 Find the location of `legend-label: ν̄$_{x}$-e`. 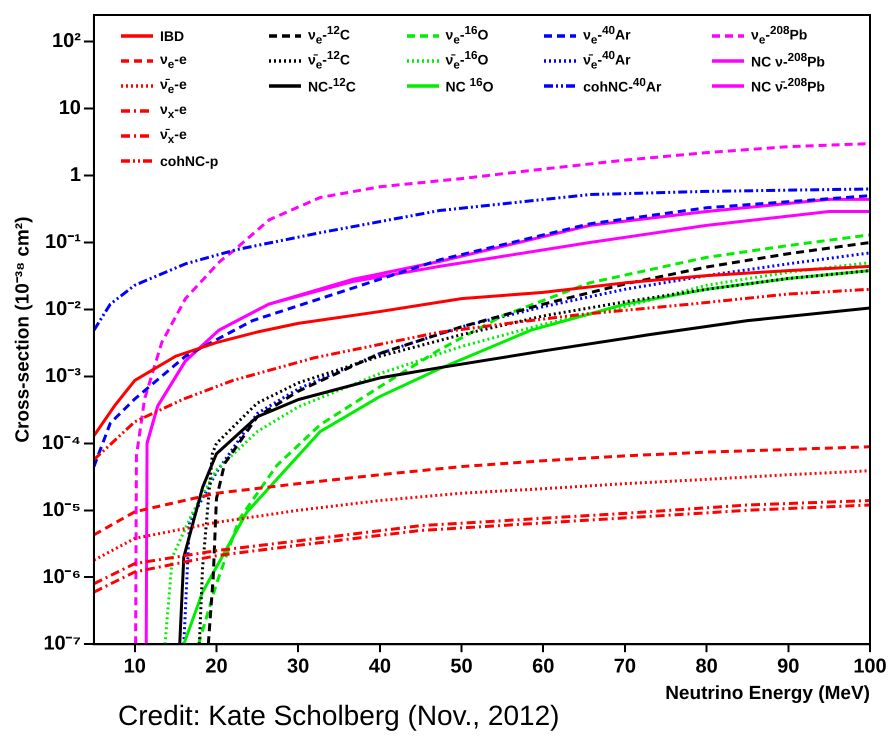

legend-label: ν̄$_{x}$-e is located at coordinates (173, 136).